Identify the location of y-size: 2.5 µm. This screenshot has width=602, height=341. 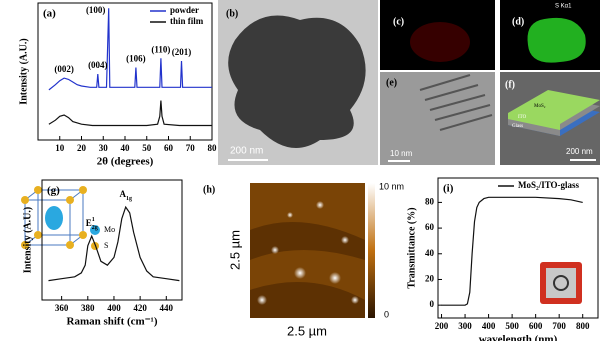
(234, 250).